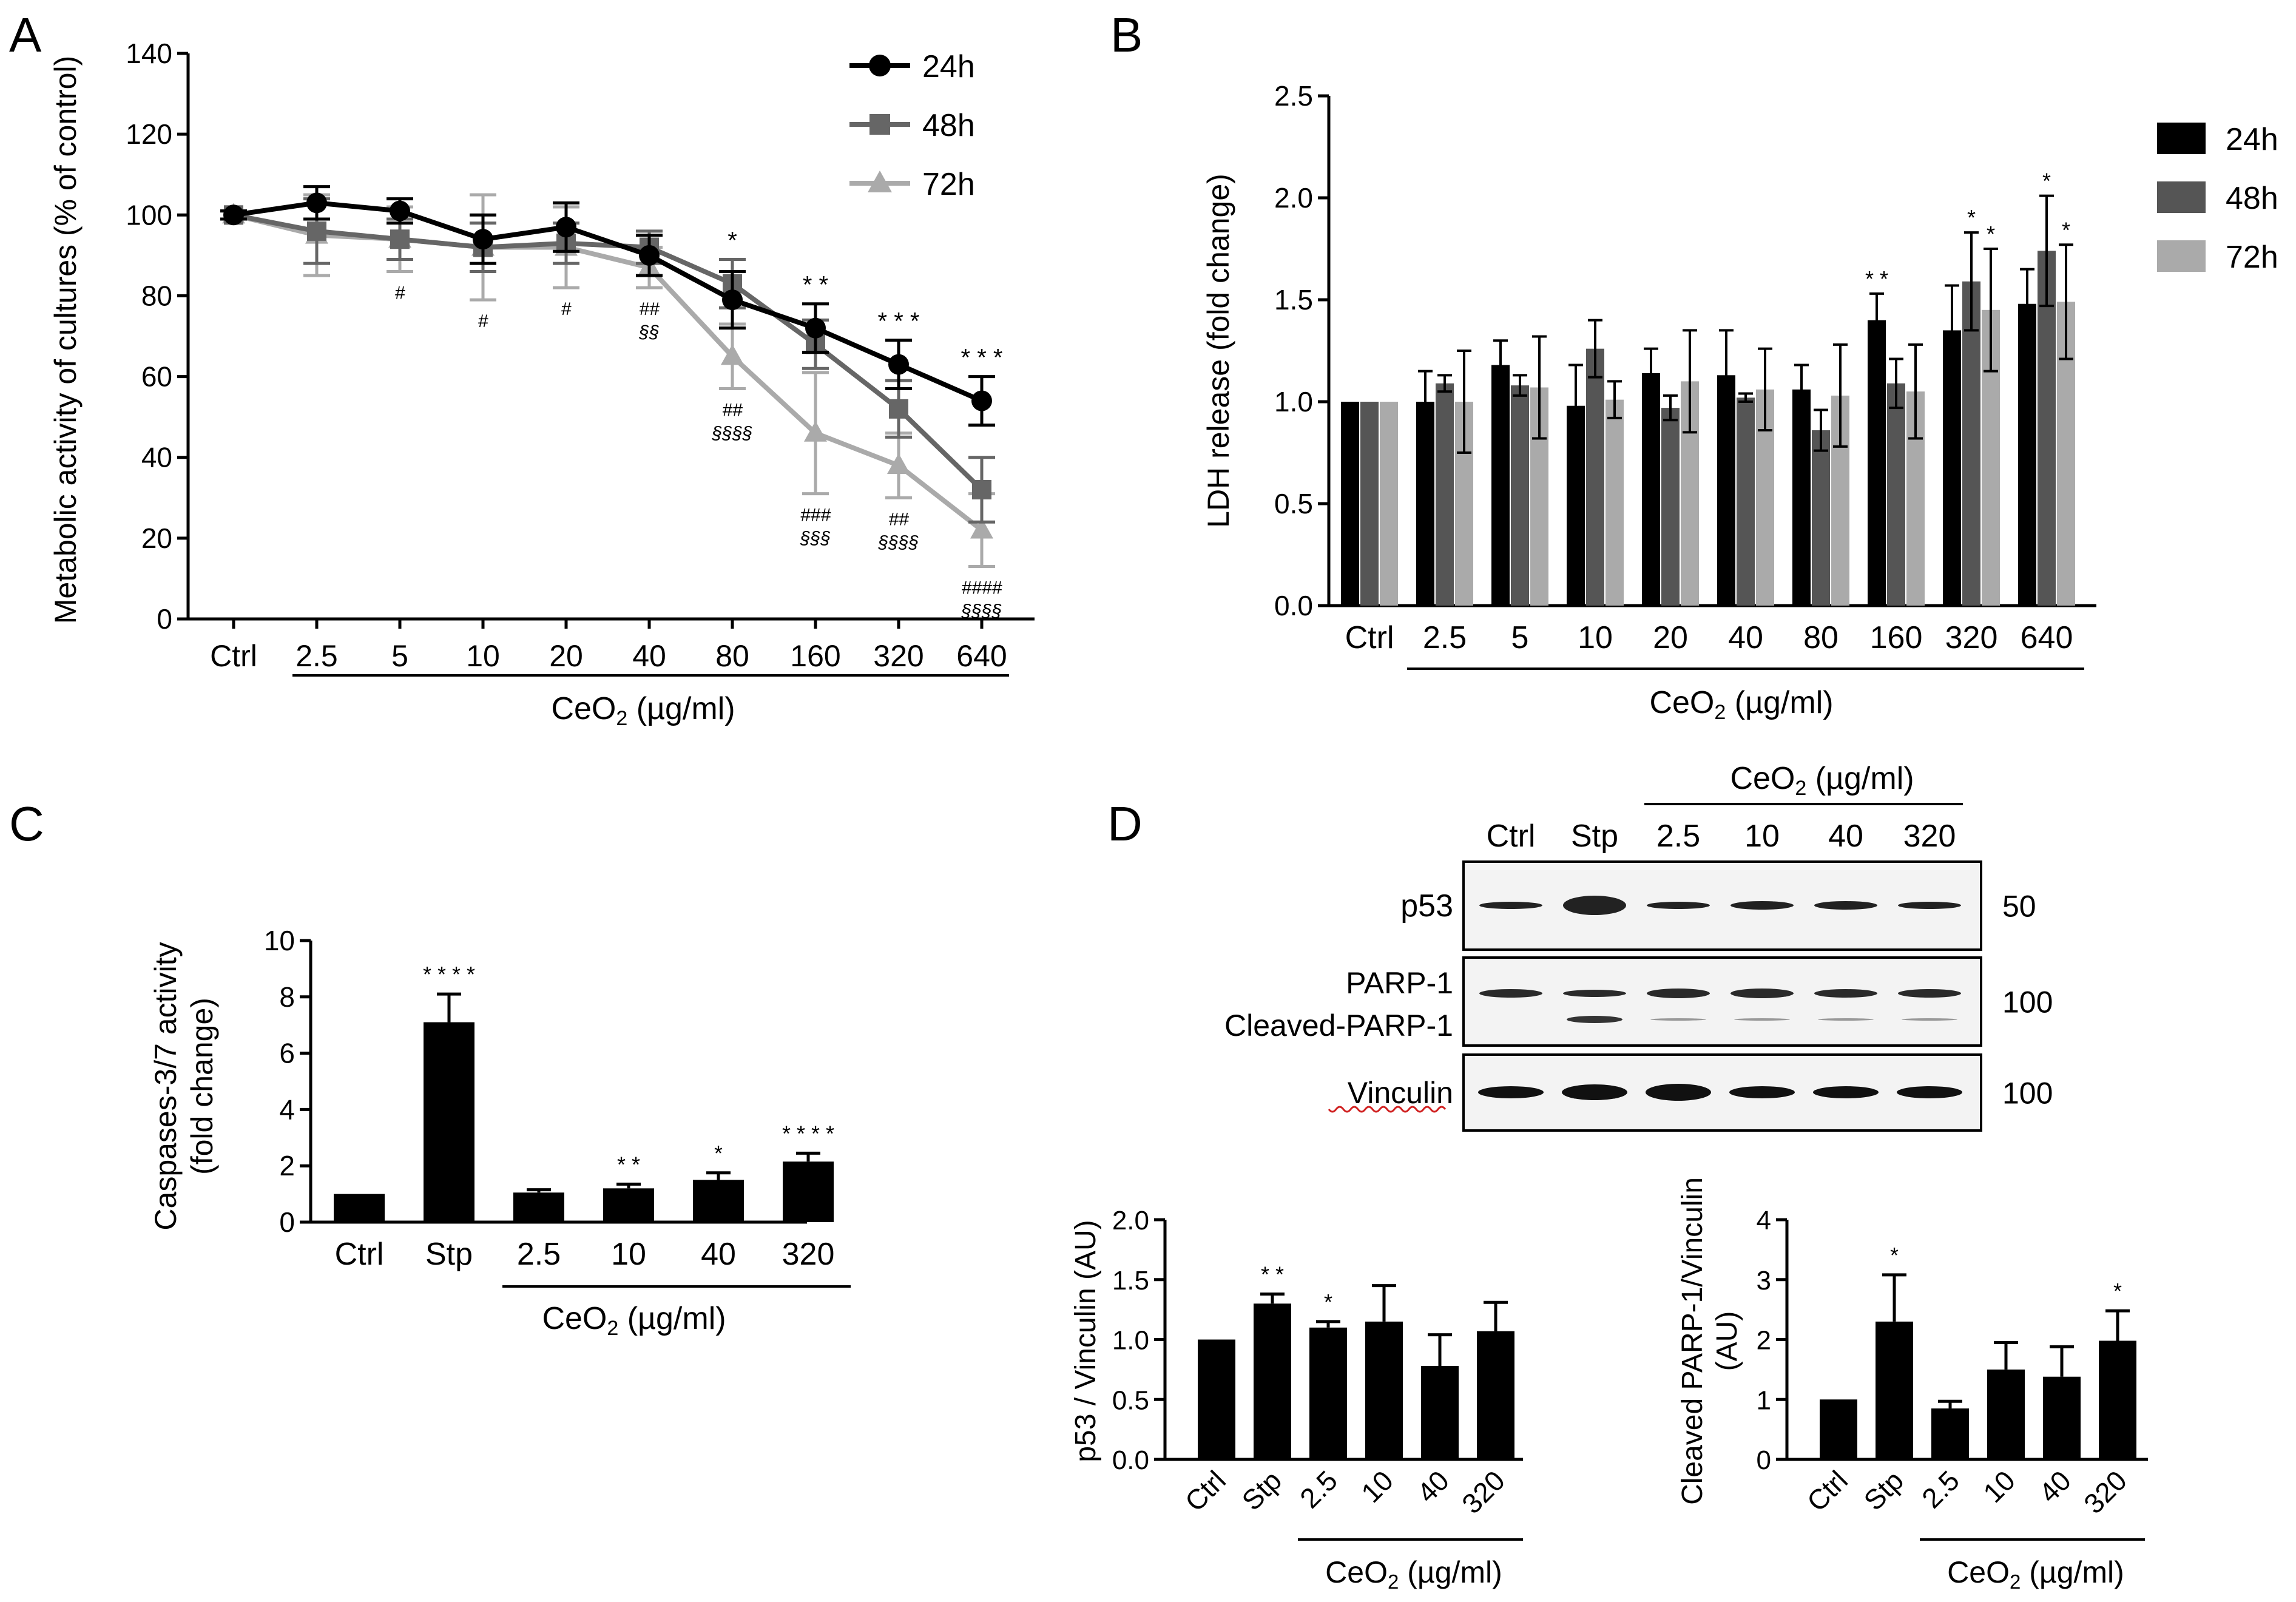  What do you see at coordinates (1999, 1486) in the screenshot?
I see `chart-d2-x-tick-label: 10` at bounding box center [1999, 1486].